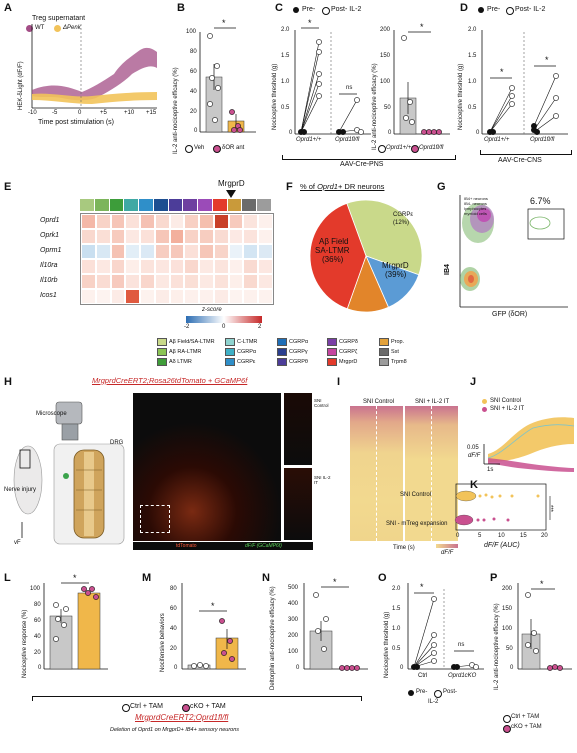  I want to click on veh-legend-label: Veh, so click(199, 148).